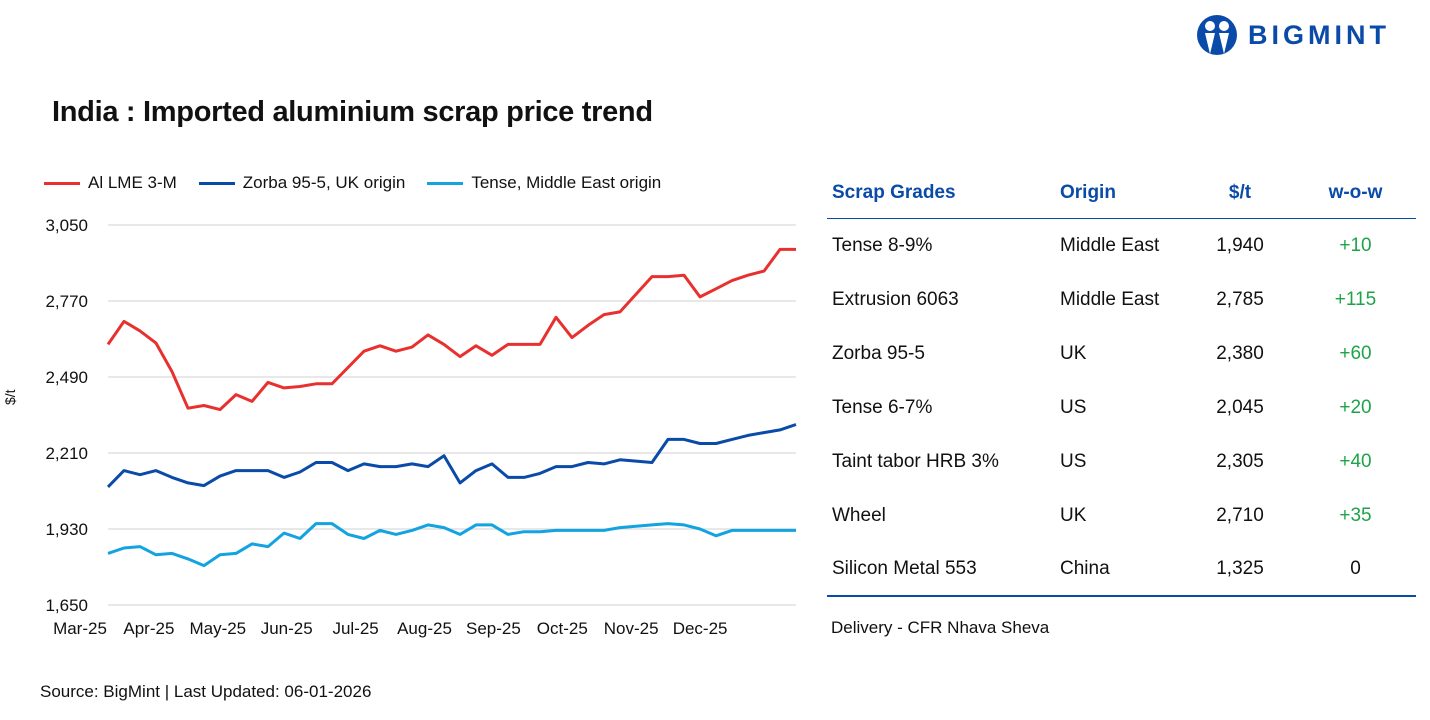 The width and height of the screenshot is (1430, 720). I want to click on table-row: Wheel UK 2,710 +35, so click(1121, 516).